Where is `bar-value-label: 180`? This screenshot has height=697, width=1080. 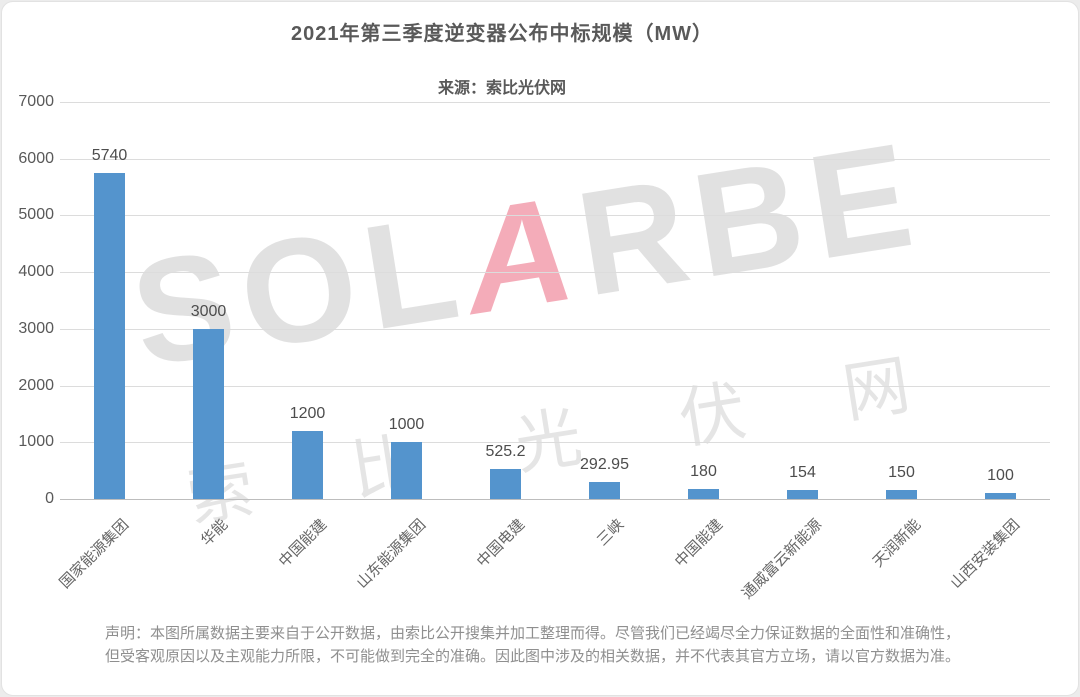 bar-value-label: 180 is located at coordinates (703, 471).